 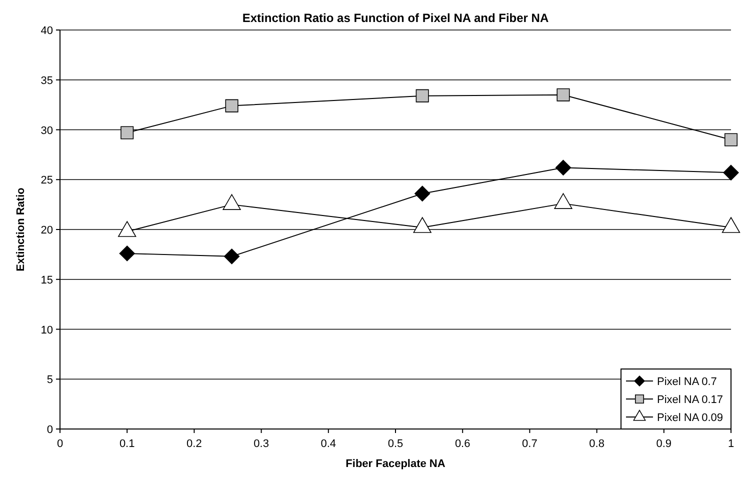 What do you see at coordinates (194, 444) in the screenshot?
I see `x-tick-label: 0.2` at bounding box center [194, 444].